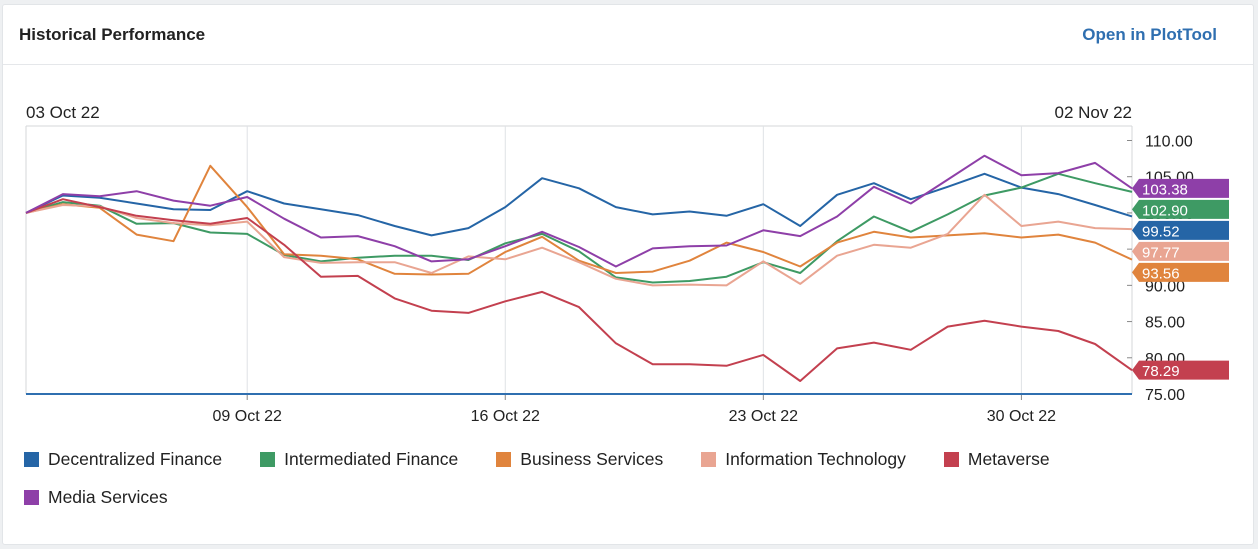  What do you see at coordinates (1165, 210) in the screenshot?
I see `end-value-label: 102.90` at bounding box center [1165, 210].